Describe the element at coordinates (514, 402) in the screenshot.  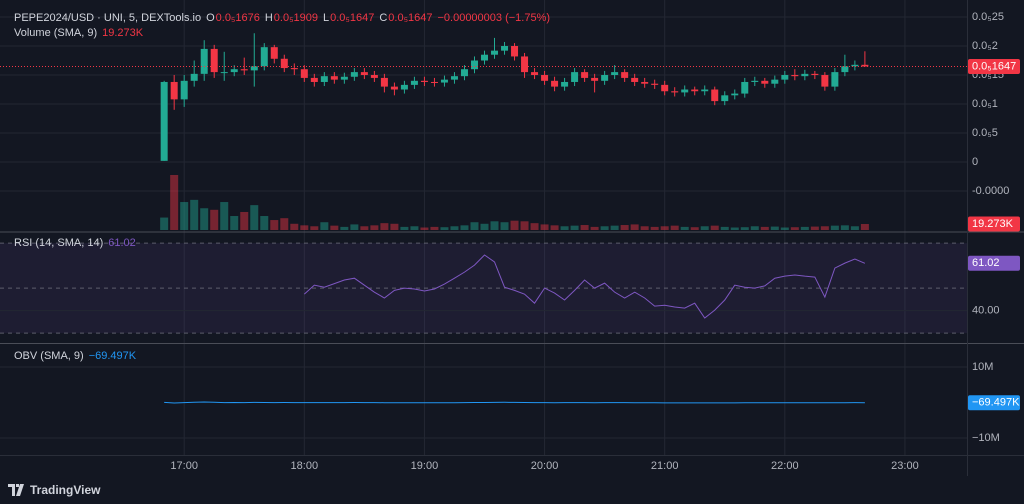
I see `obv-line` at that location.